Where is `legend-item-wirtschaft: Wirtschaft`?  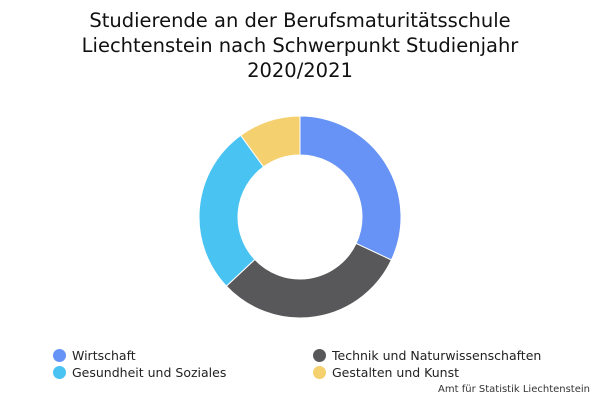
legend-item-wirtschaft: Wirtschaft is located at coordinates (94, 355).